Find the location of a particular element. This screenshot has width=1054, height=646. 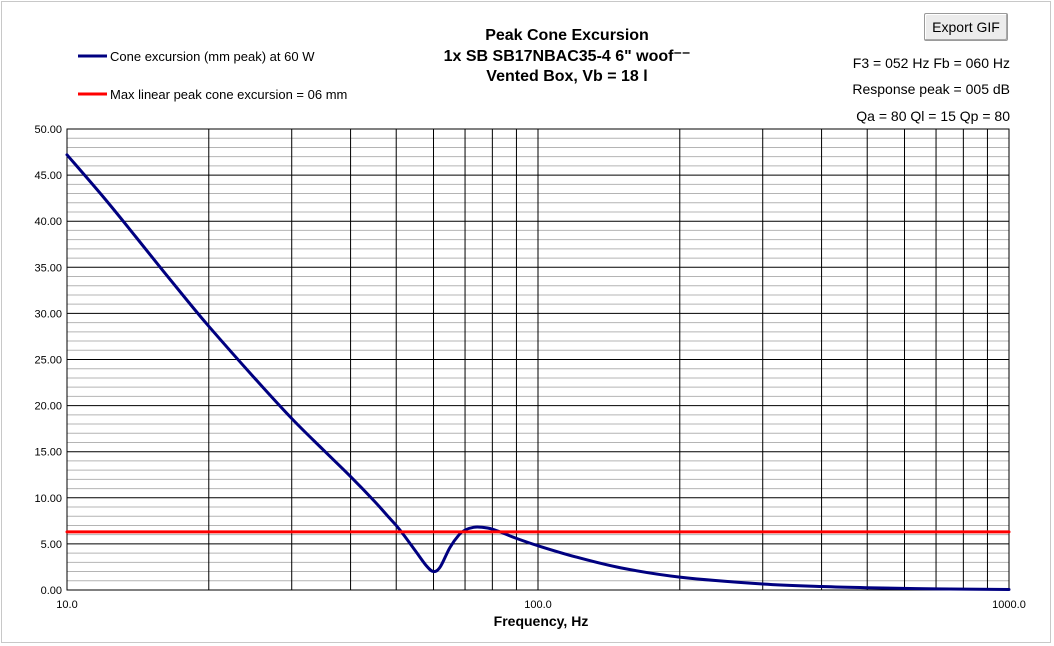

y-tick-label: 30.00 is located at coordinates (48, 314).